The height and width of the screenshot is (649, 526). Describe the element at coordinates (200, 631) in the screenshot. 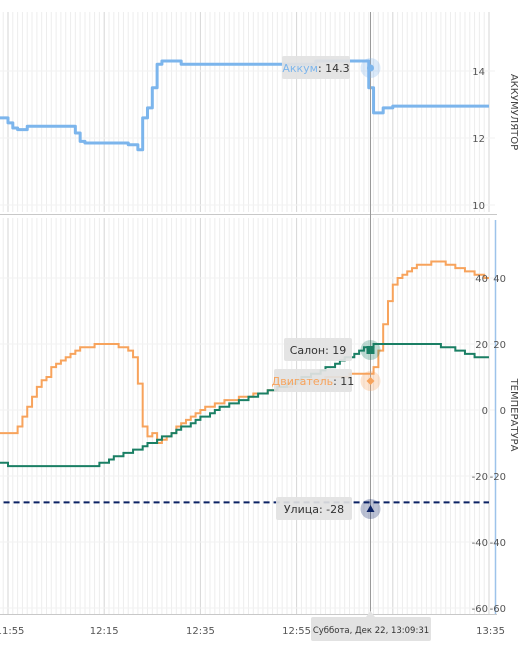

I see `x-tick-label: 12:35` at that location.